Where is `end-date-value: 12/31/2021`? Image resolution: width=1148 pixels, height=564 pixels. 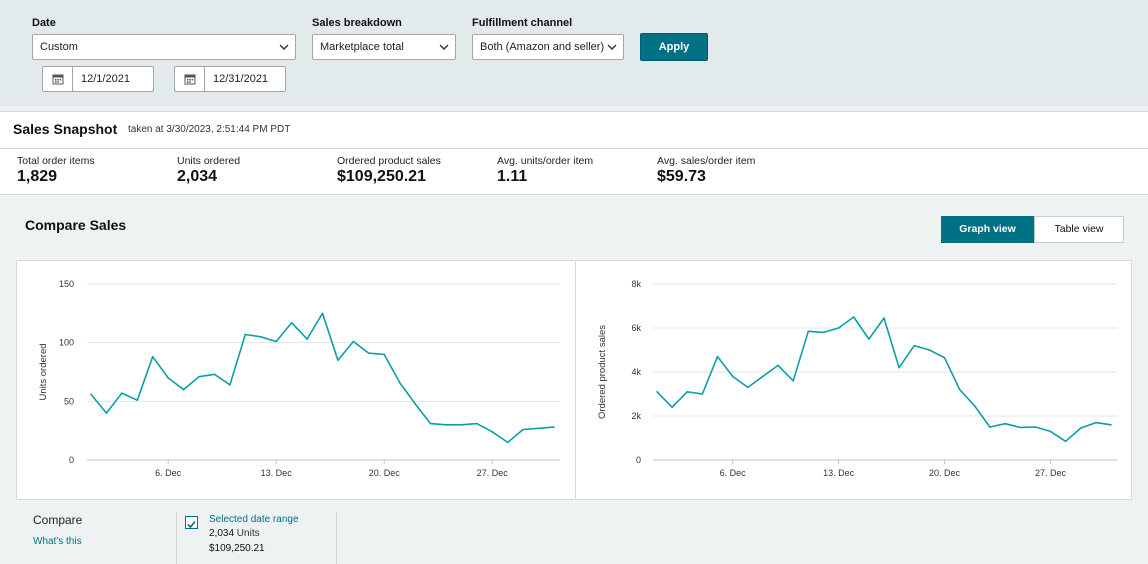 end-date-value: 12/31/2021 is located at coordinates (241, 79).